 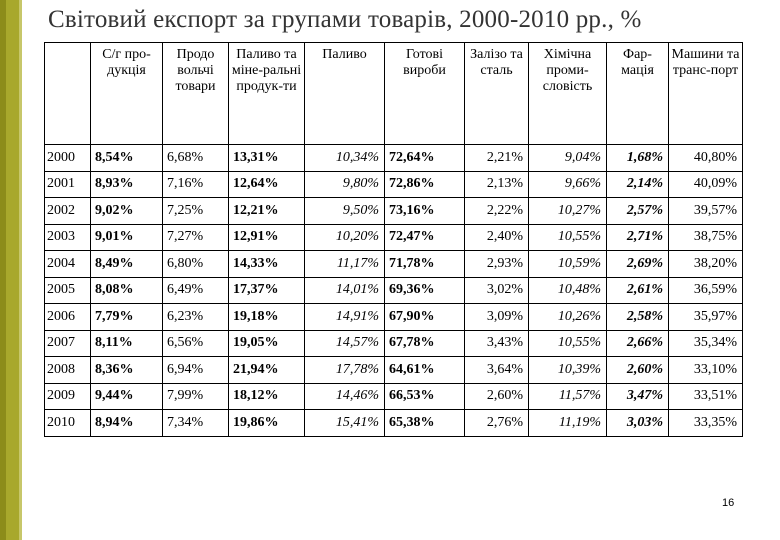 What do you see at coordinates (67, 264) in the screenshot?
I see `year-cell: 2004` at bounding box center [67, 264].